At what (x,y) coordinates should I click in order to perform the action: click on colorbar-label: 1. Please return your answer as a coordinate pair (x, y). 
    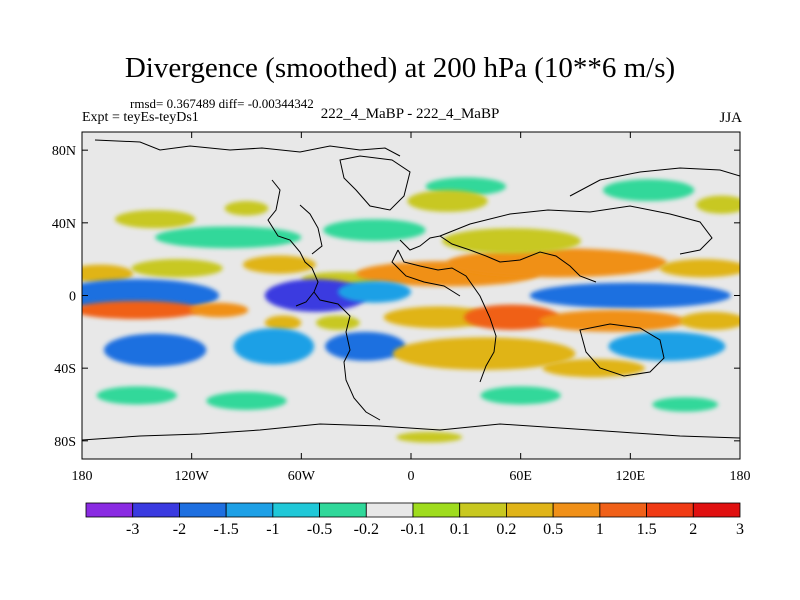
    Looking at the image, I should click on (600, 529).